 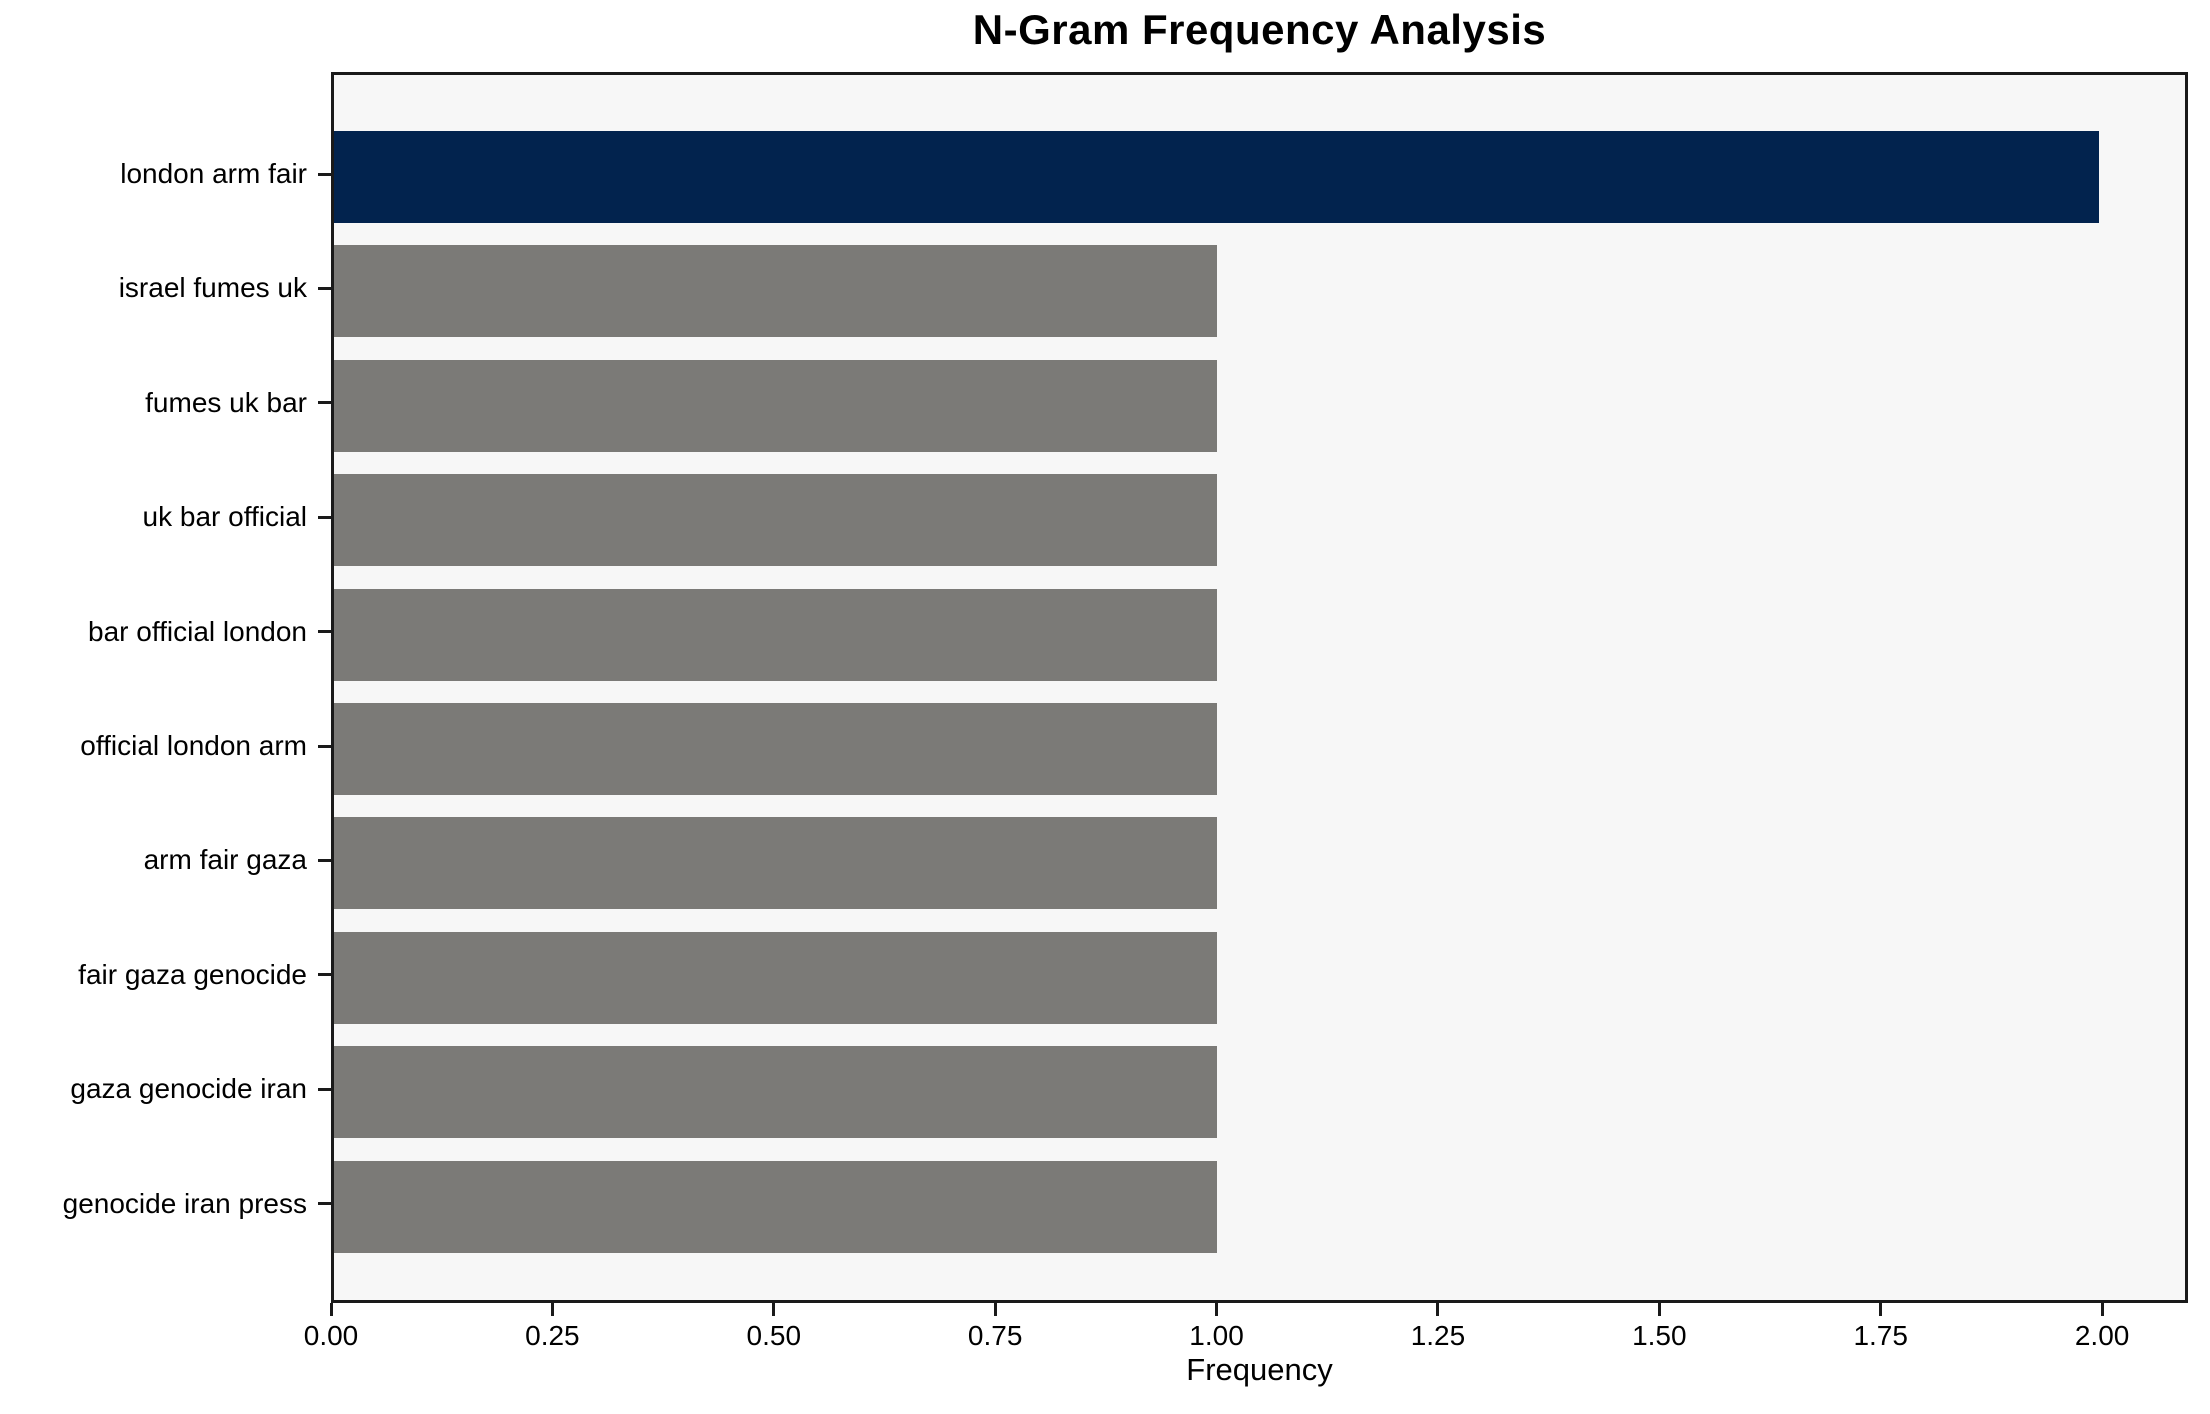 What do you see at coordinates (2102, 1335) in the screenshot?
I see `x-tick-label: 2.00` at bounding box center [2102, 1335].